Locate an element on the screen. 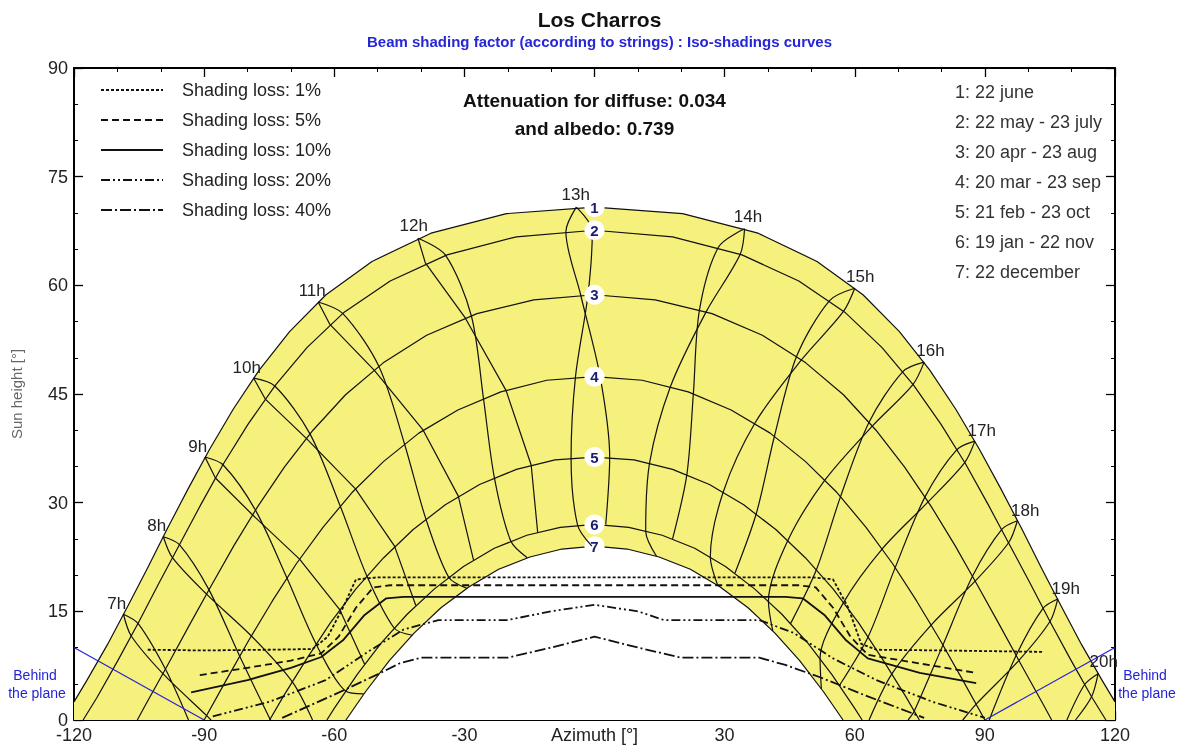 This screenshot has width=1179, height=749. series-label: 19h is located at coordinates (1065, 589).